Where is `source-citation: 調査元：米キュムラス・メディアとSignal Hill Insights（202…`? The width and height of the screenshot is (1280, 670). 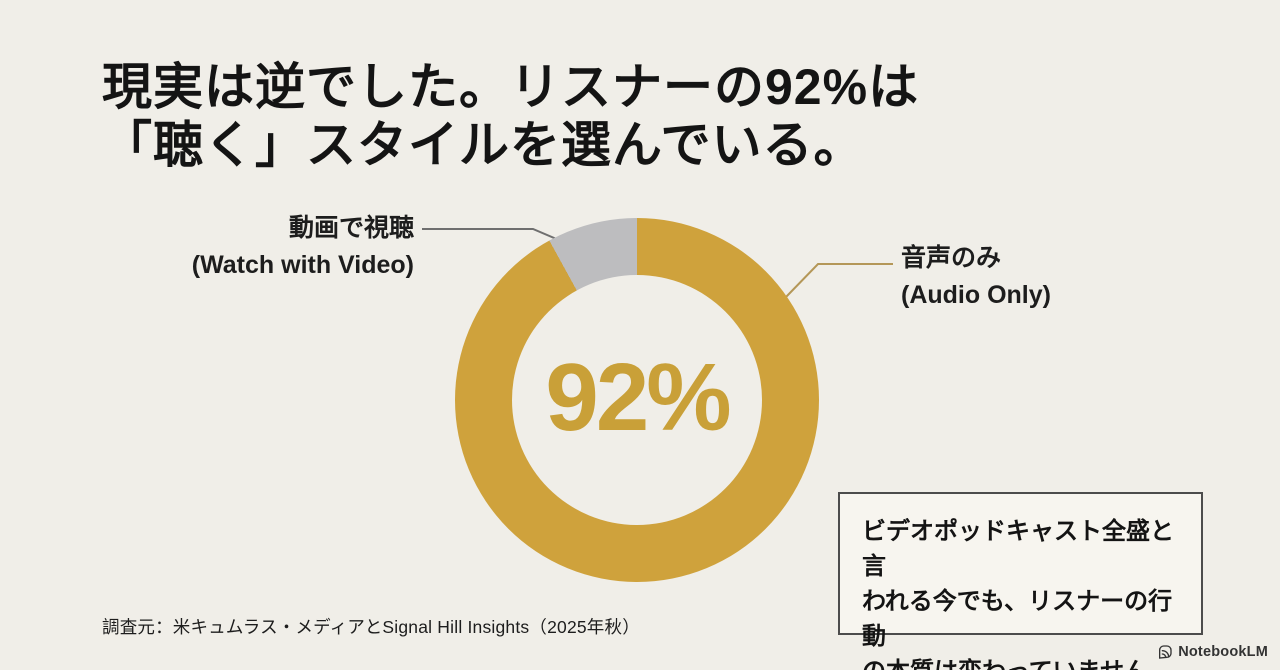
source-citation: 調査元：米キュムラス・メディアとSignal Hill Insights（202… is located at coordinates (371, 627).